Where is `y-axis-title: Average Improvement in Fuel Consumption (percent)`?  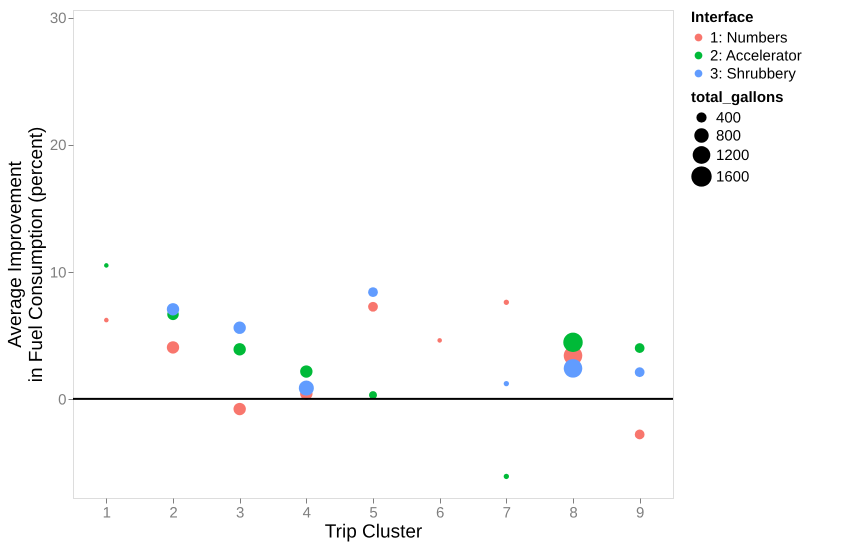
y-axis-title: Average Improvement in Fuel Consumption (percent) is located at coordinates (25, 254).